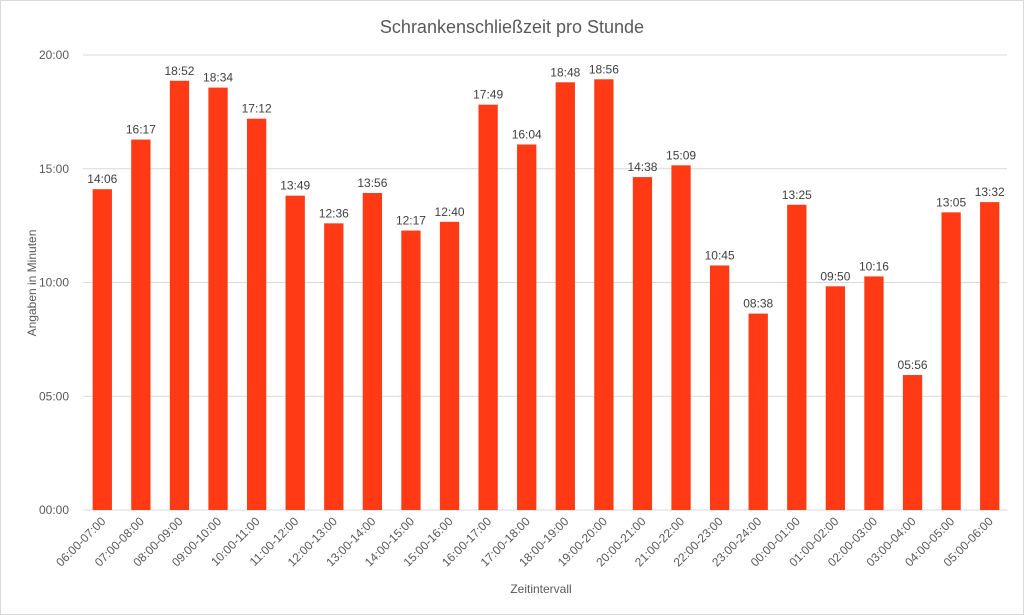 The image size is (1024, 615). Describe the element at coordinates (913, 365) in the screenshot. I see `data-label: 05:56` at that location.